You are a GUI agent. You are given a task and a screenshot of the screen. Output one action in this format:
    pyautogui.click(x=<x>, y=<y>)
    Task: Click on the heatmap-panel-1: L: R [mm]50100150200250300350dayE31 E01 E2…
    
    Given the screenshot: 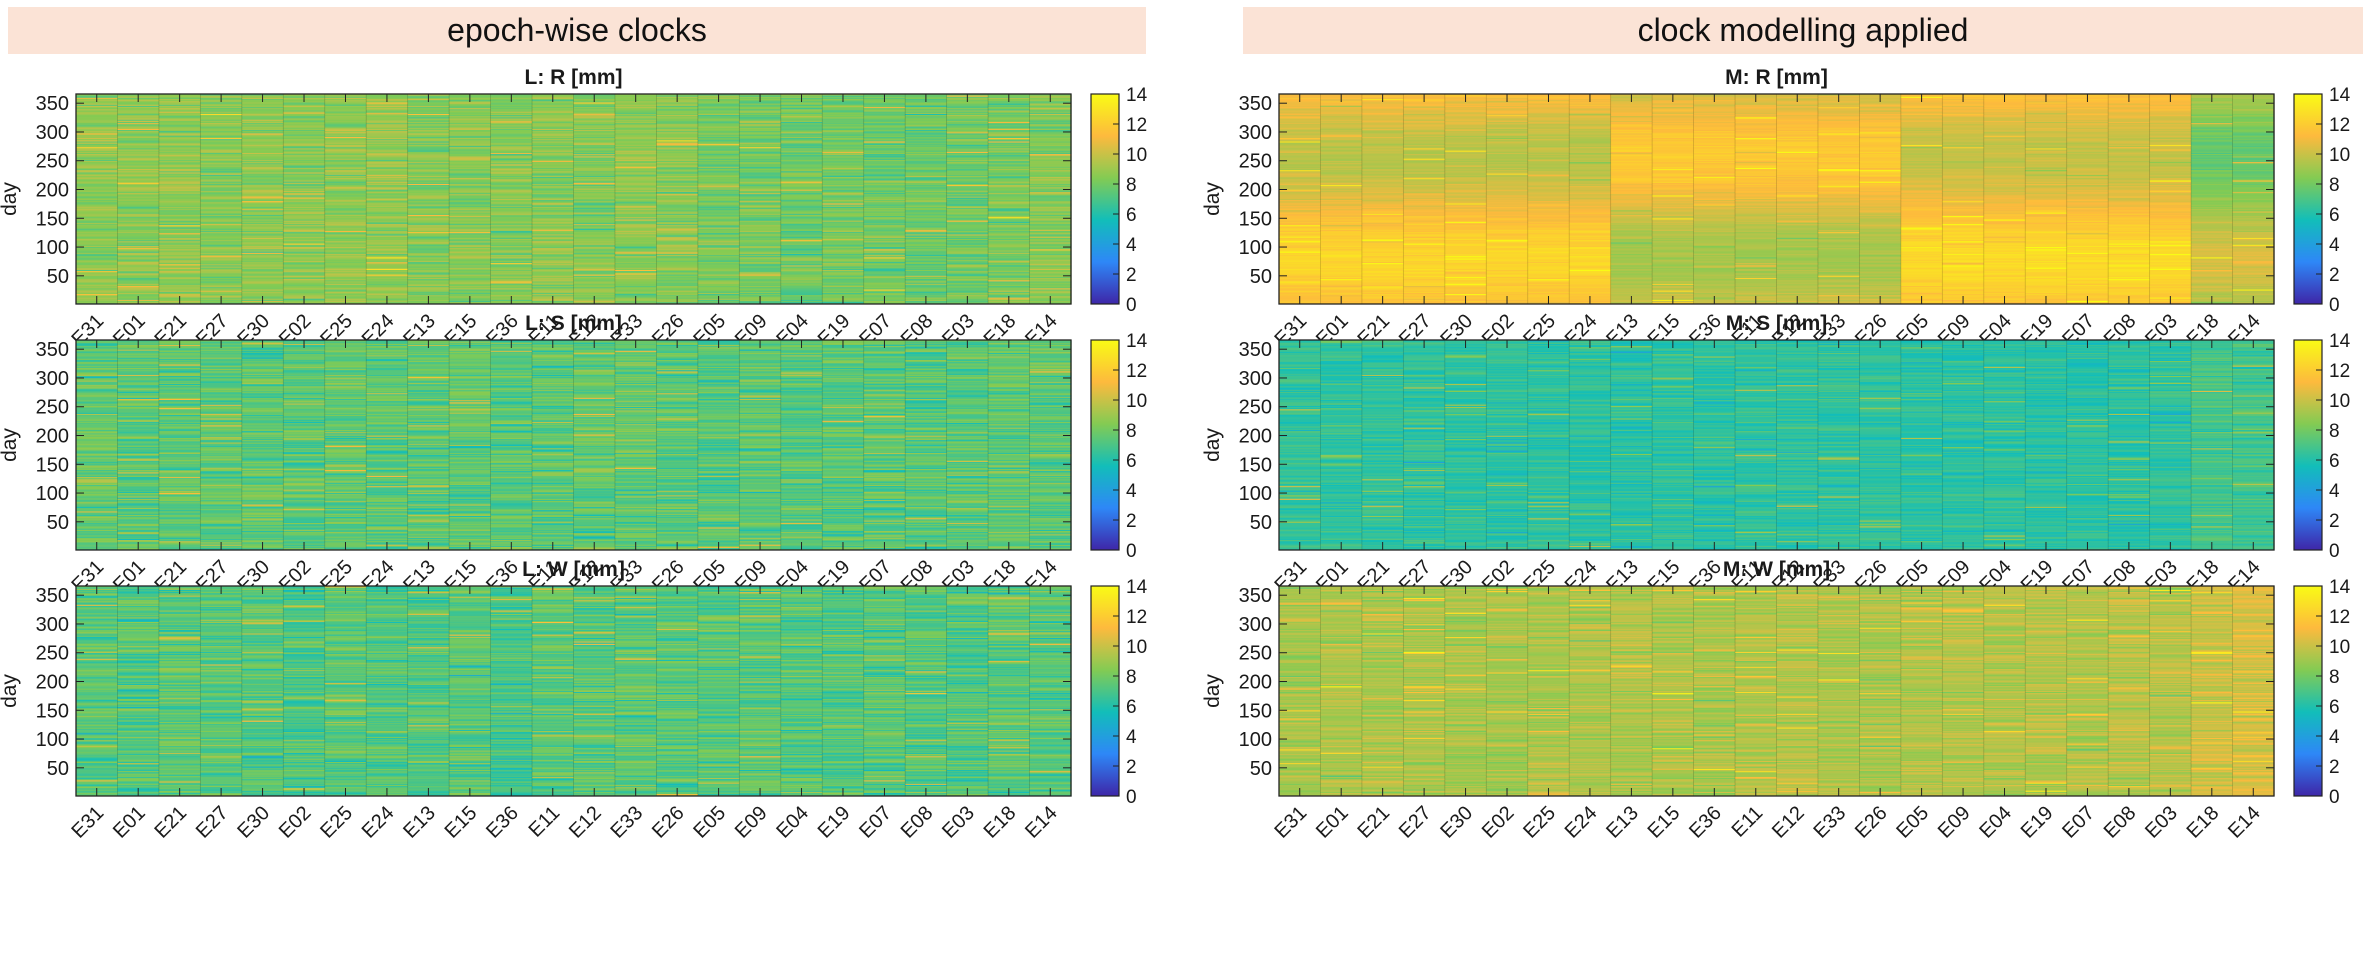 What is the action you would take?
    pyautogui.click(x=574, y=208)
    